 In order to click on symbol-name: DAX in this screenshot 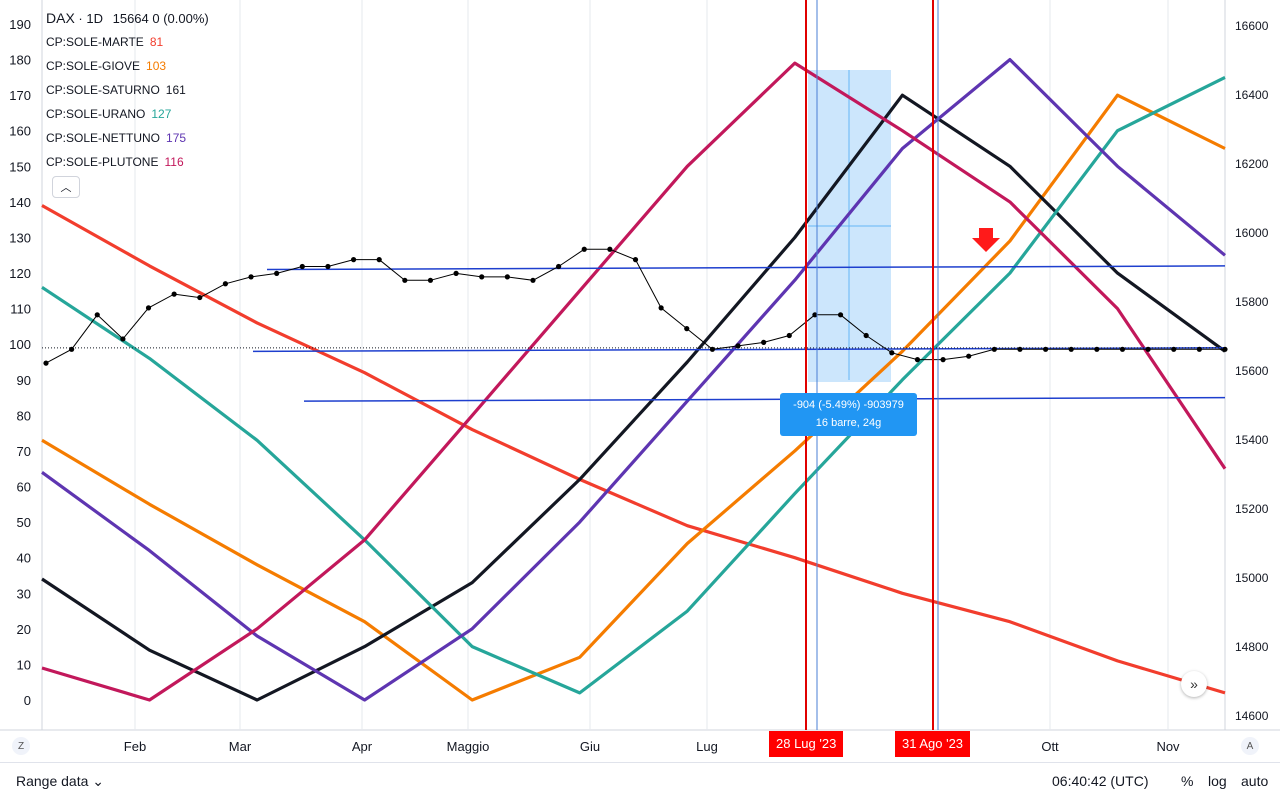, I will do `click(60, 18)`.